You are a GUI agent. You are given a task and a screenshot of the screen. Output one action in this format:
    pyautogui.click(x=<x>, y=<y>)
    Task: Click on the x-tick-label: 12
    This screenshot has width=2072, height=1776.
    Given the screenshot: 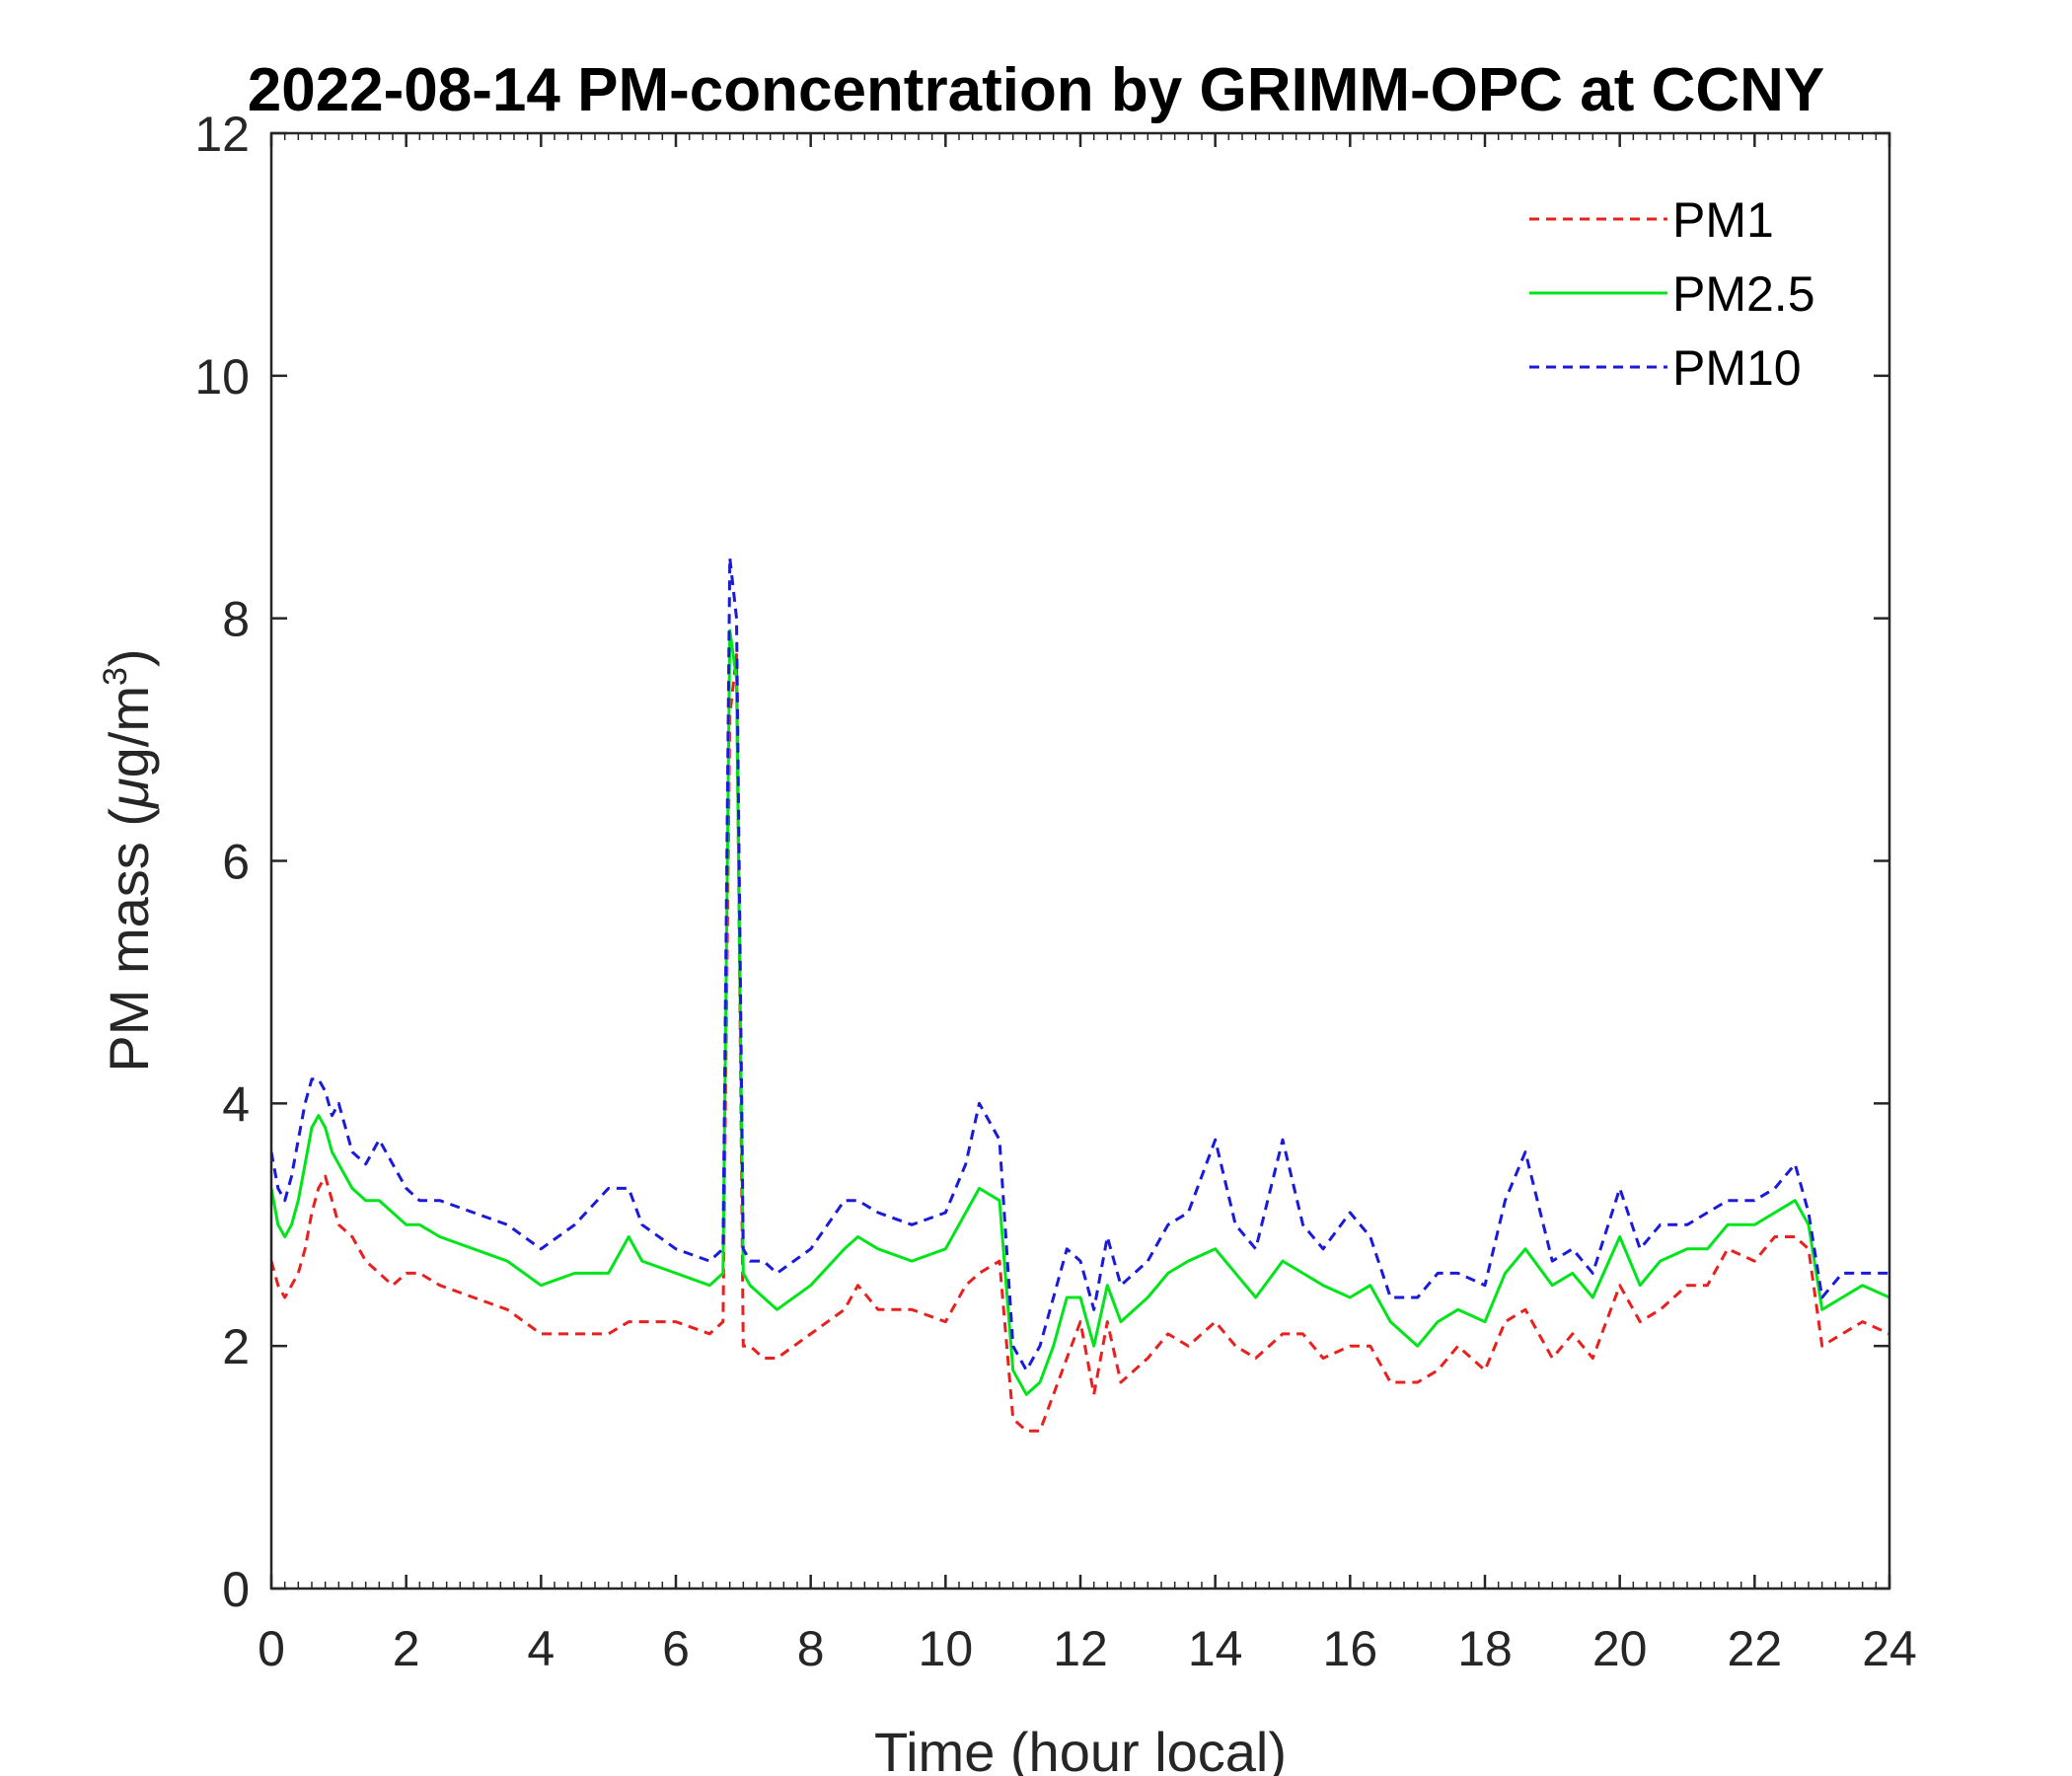 What is the action you would take?
    pyautogui.click(x=1081, y=1648)
    